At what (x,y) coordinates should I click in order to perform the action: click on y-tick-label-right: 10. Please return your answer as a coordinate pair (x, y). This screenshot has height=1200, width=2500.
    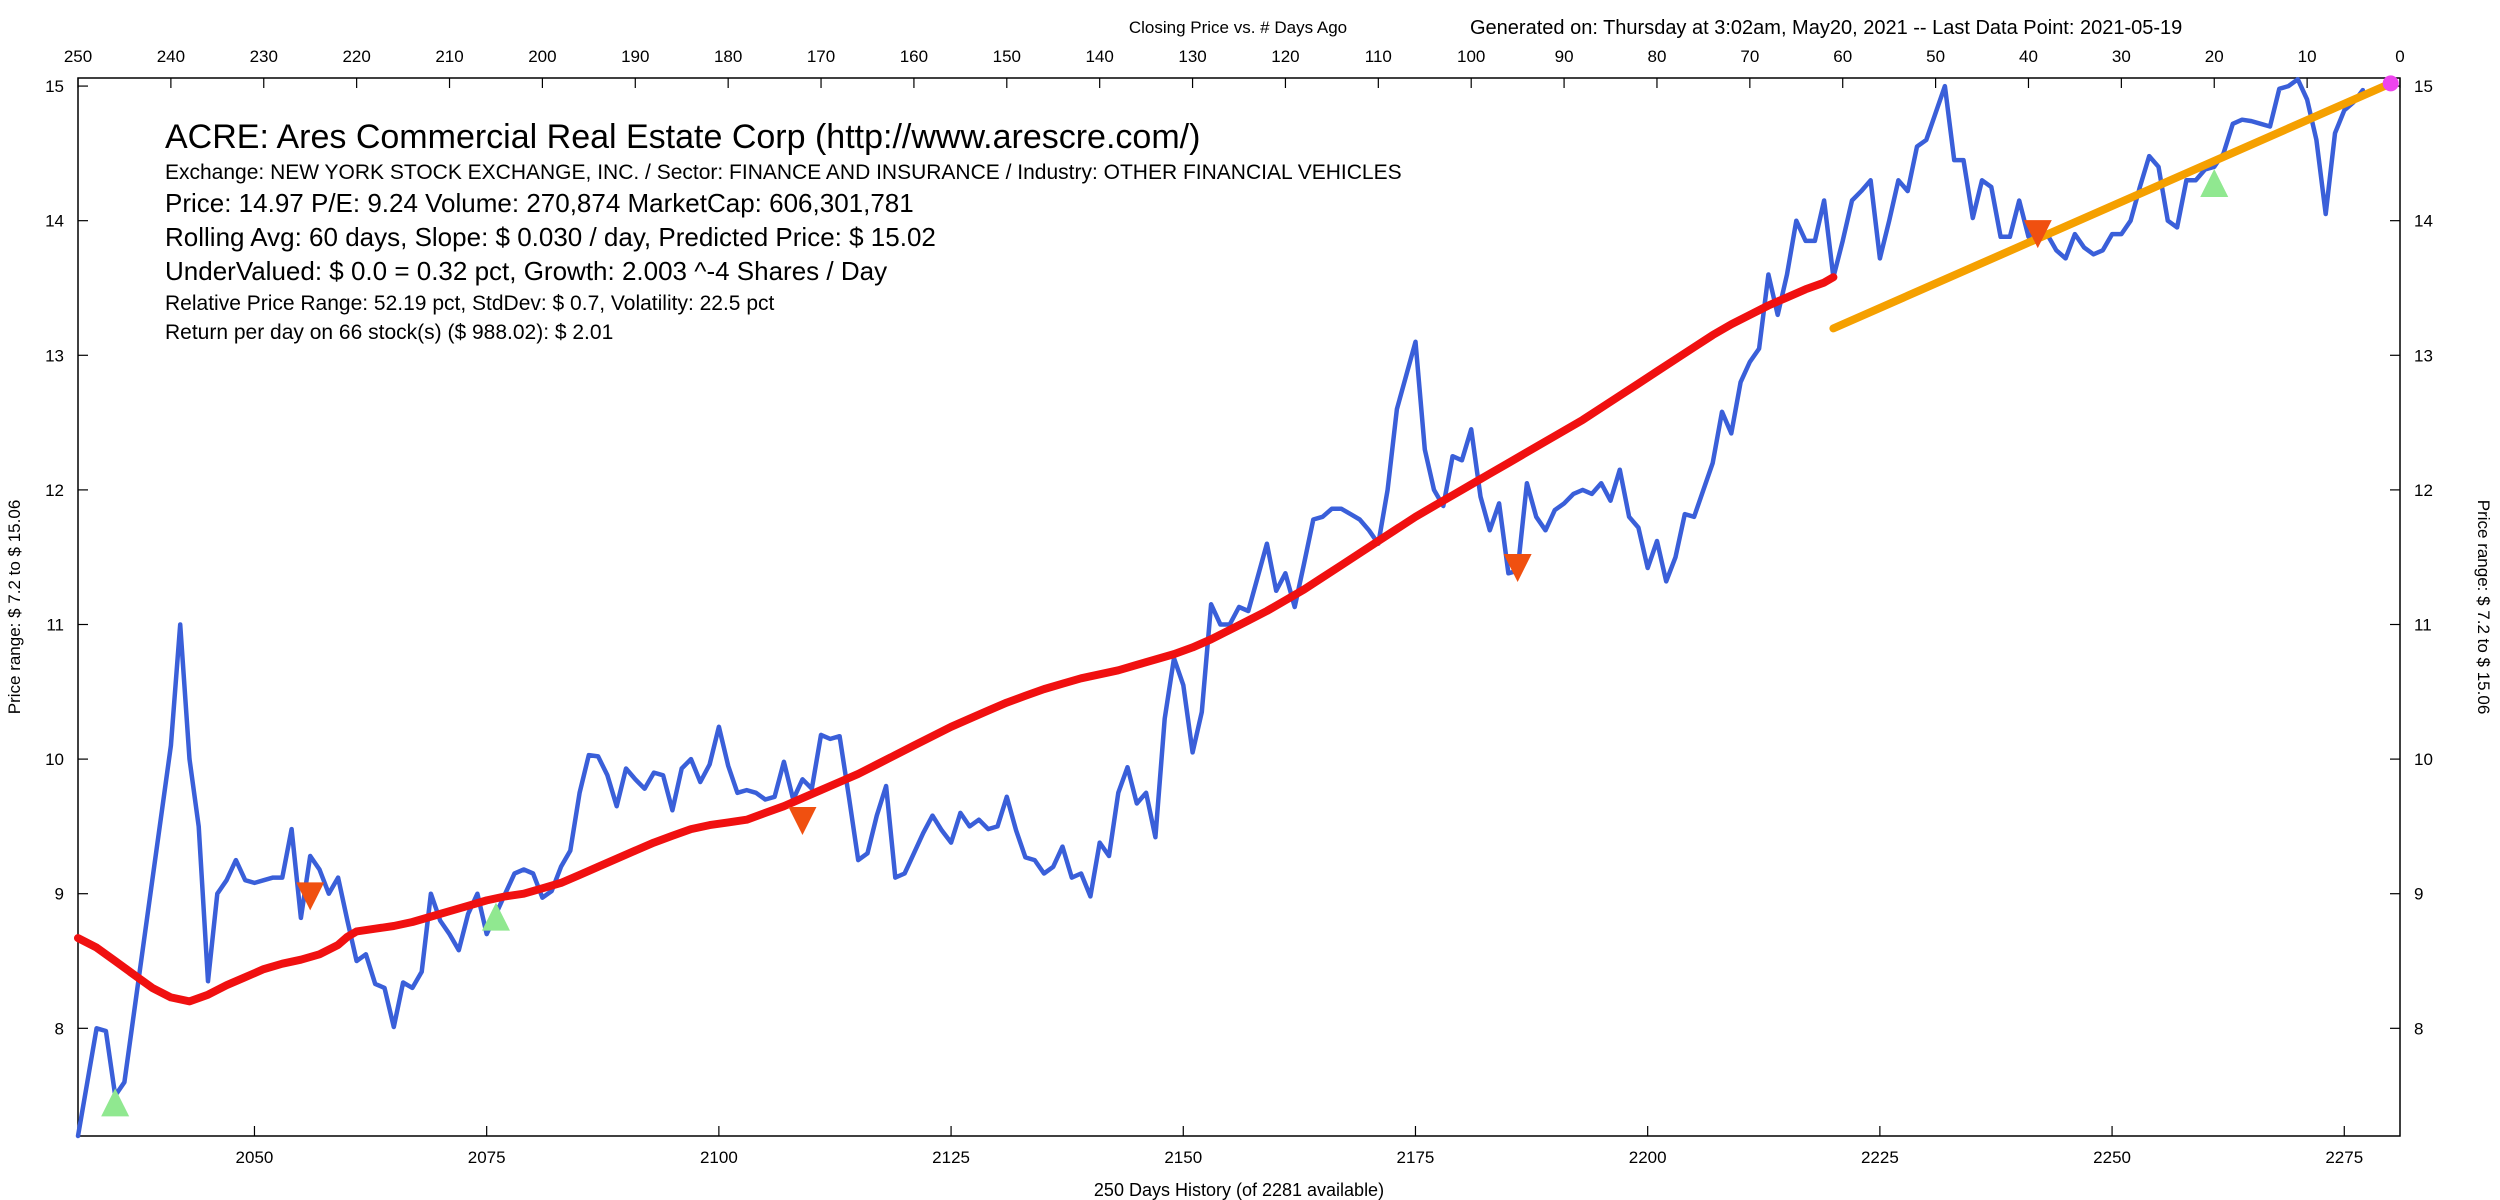
    Looking at the image, I should click on (2423, 759).